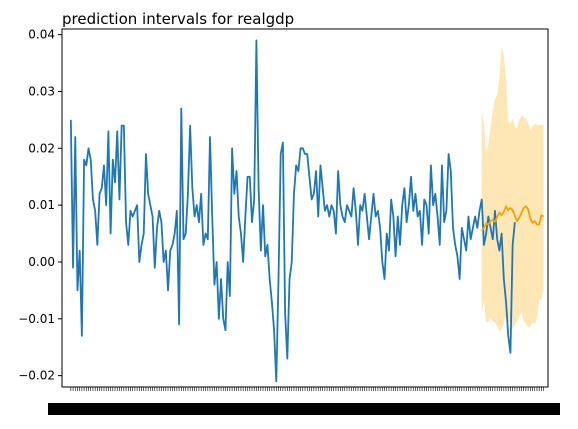 The image size is (578, 429). What do you see at coordinates (36, 376) in the screenshot?
I see `y-tick-label: −0.02` at bounding box center [36, 376].